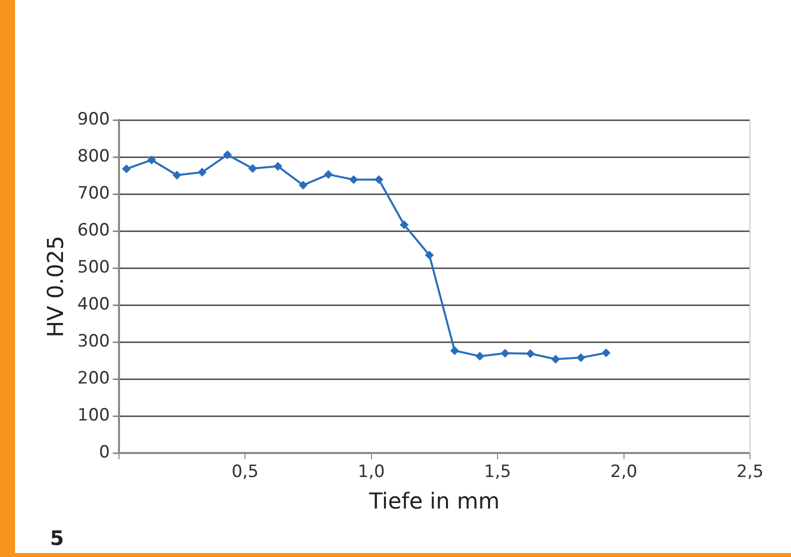 Image resolution: width=791 pixels, height=557 pixels. I want to click on y-tick-label: 0, so click(104, 452).